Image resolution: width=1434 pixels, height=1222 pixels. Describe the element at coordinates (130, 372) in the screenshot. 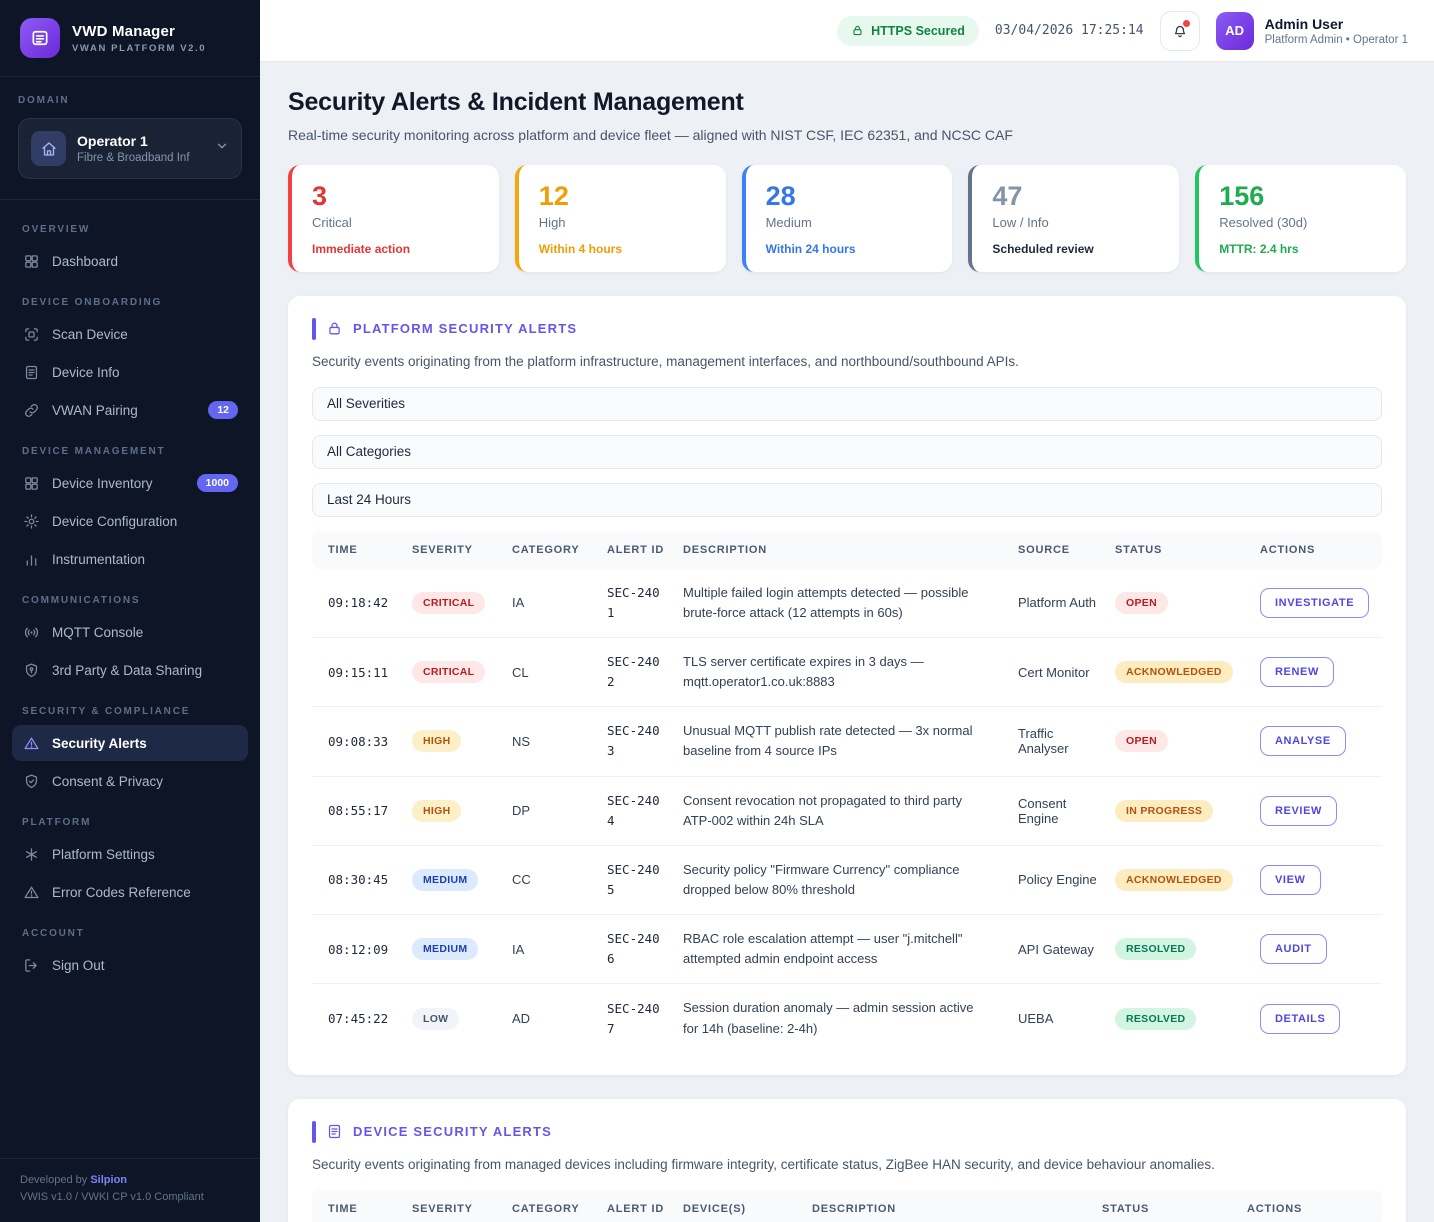

I see `sidebar-item-device-info: Device Info` at that location.